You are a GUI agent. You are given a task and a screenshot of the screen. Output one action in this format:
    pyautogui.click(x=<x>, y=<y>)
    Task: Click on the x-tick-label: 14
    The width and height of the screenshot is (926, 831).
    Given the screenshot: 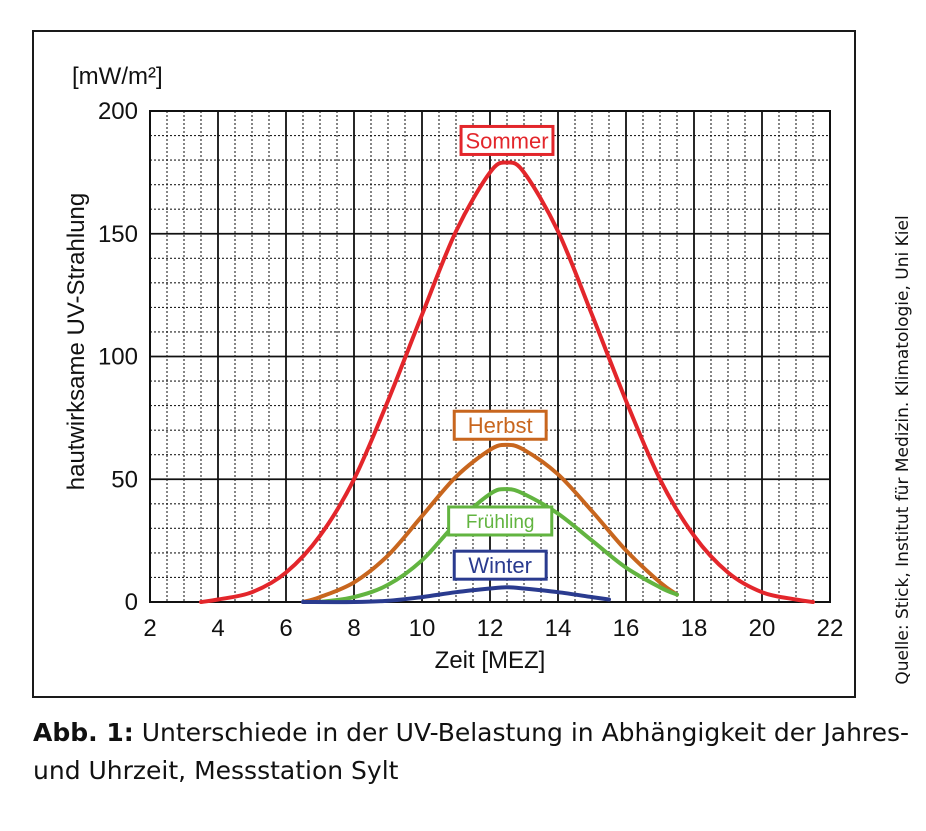 What is the action you would take?
    pyautogui.click(x=558, y=628)
    